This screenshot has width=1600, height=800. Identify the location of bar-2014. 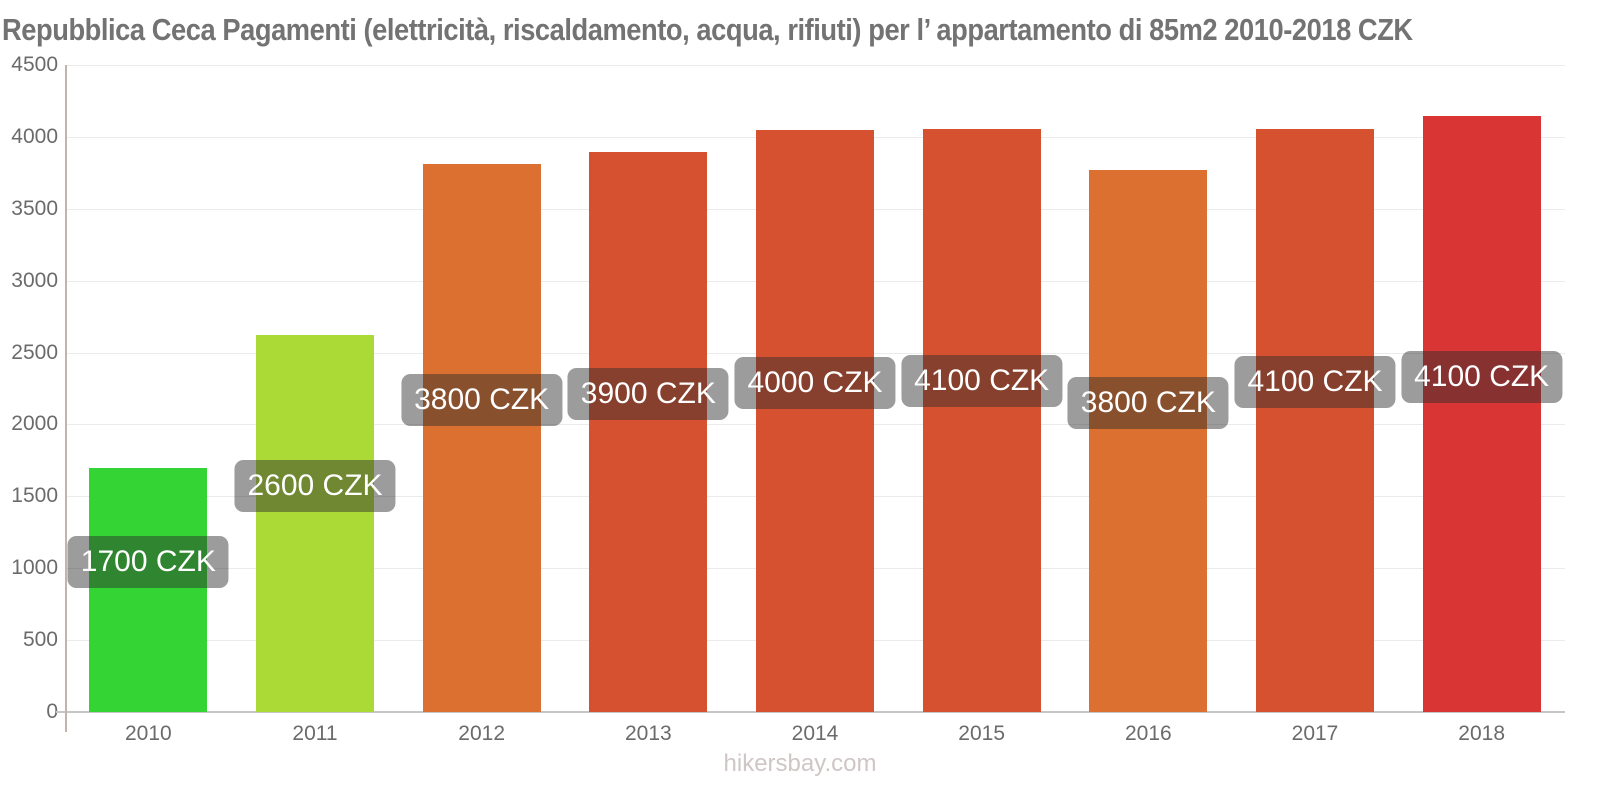
(815, 421).